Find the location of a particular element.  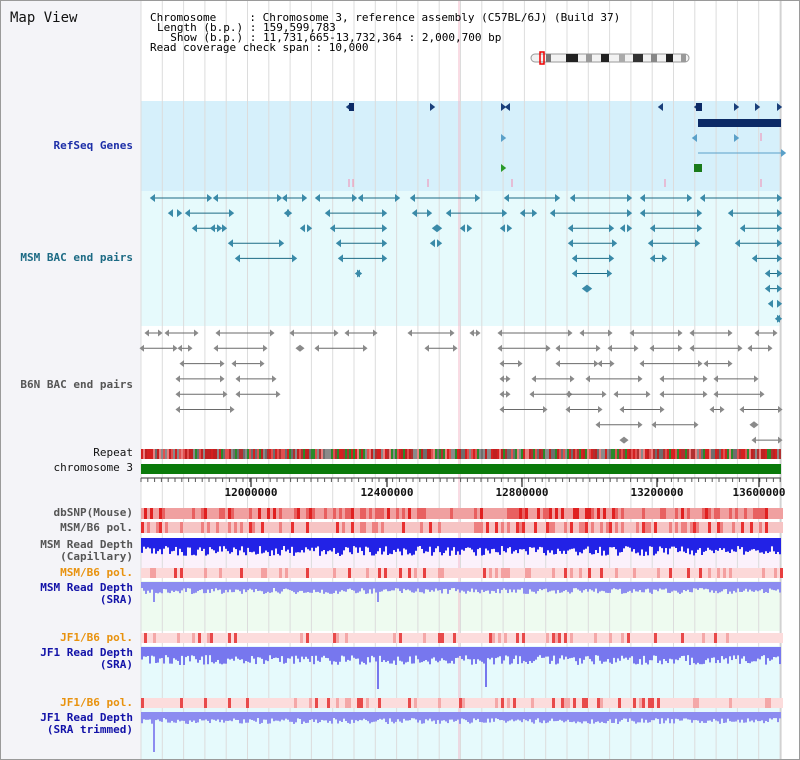

track-label-msm-depth-capillary: MSM Read Depth (Capillary) is located at coordinates (86, 550).